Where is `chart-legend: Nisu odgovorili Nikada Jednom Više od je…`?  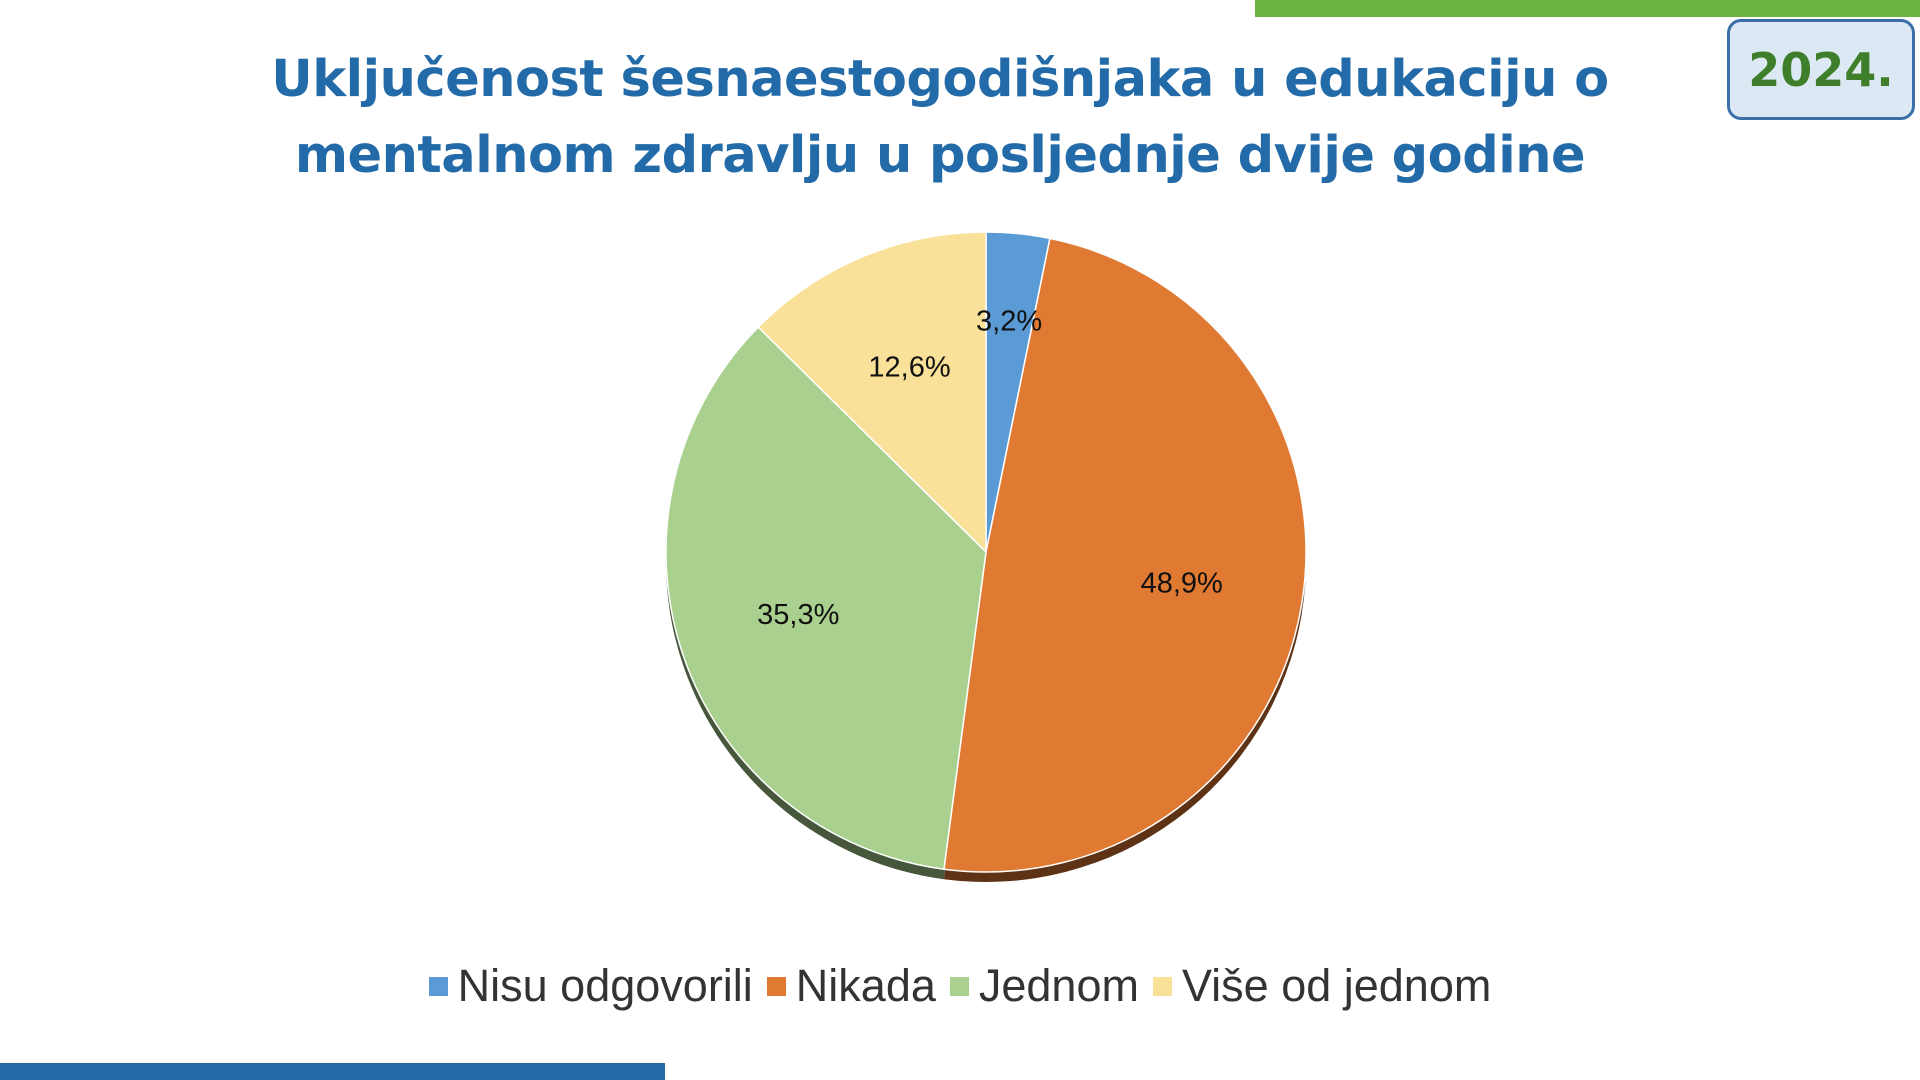
chart-legend: Nisu odgovorili Nikada Jednom Više od je… is located at coordinates (960, 986).